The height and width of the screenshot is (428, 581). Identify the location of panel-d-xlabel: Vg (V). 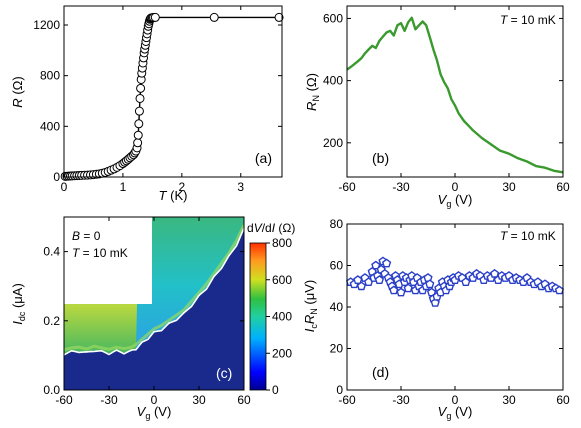
(455, 412).